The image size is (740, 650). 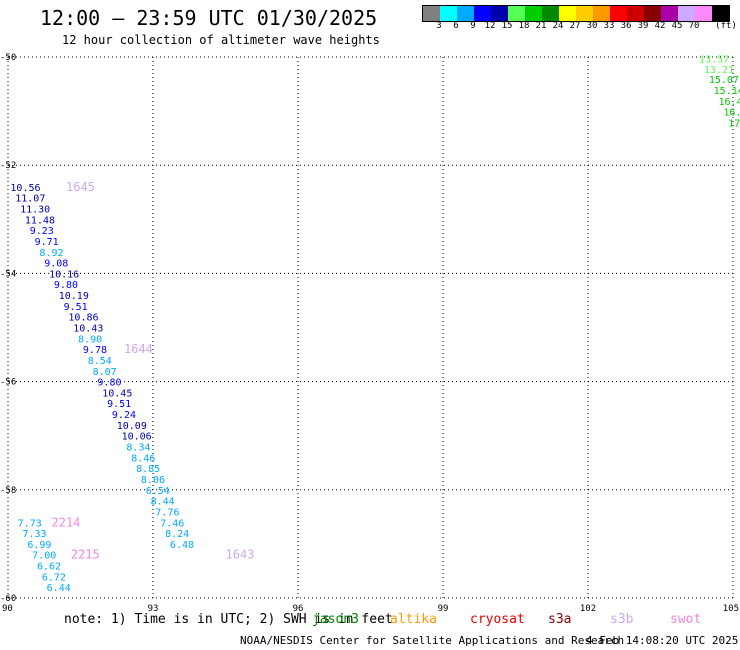 I want to click on wave-height-value: 15.14, so click(x=727, y=91).